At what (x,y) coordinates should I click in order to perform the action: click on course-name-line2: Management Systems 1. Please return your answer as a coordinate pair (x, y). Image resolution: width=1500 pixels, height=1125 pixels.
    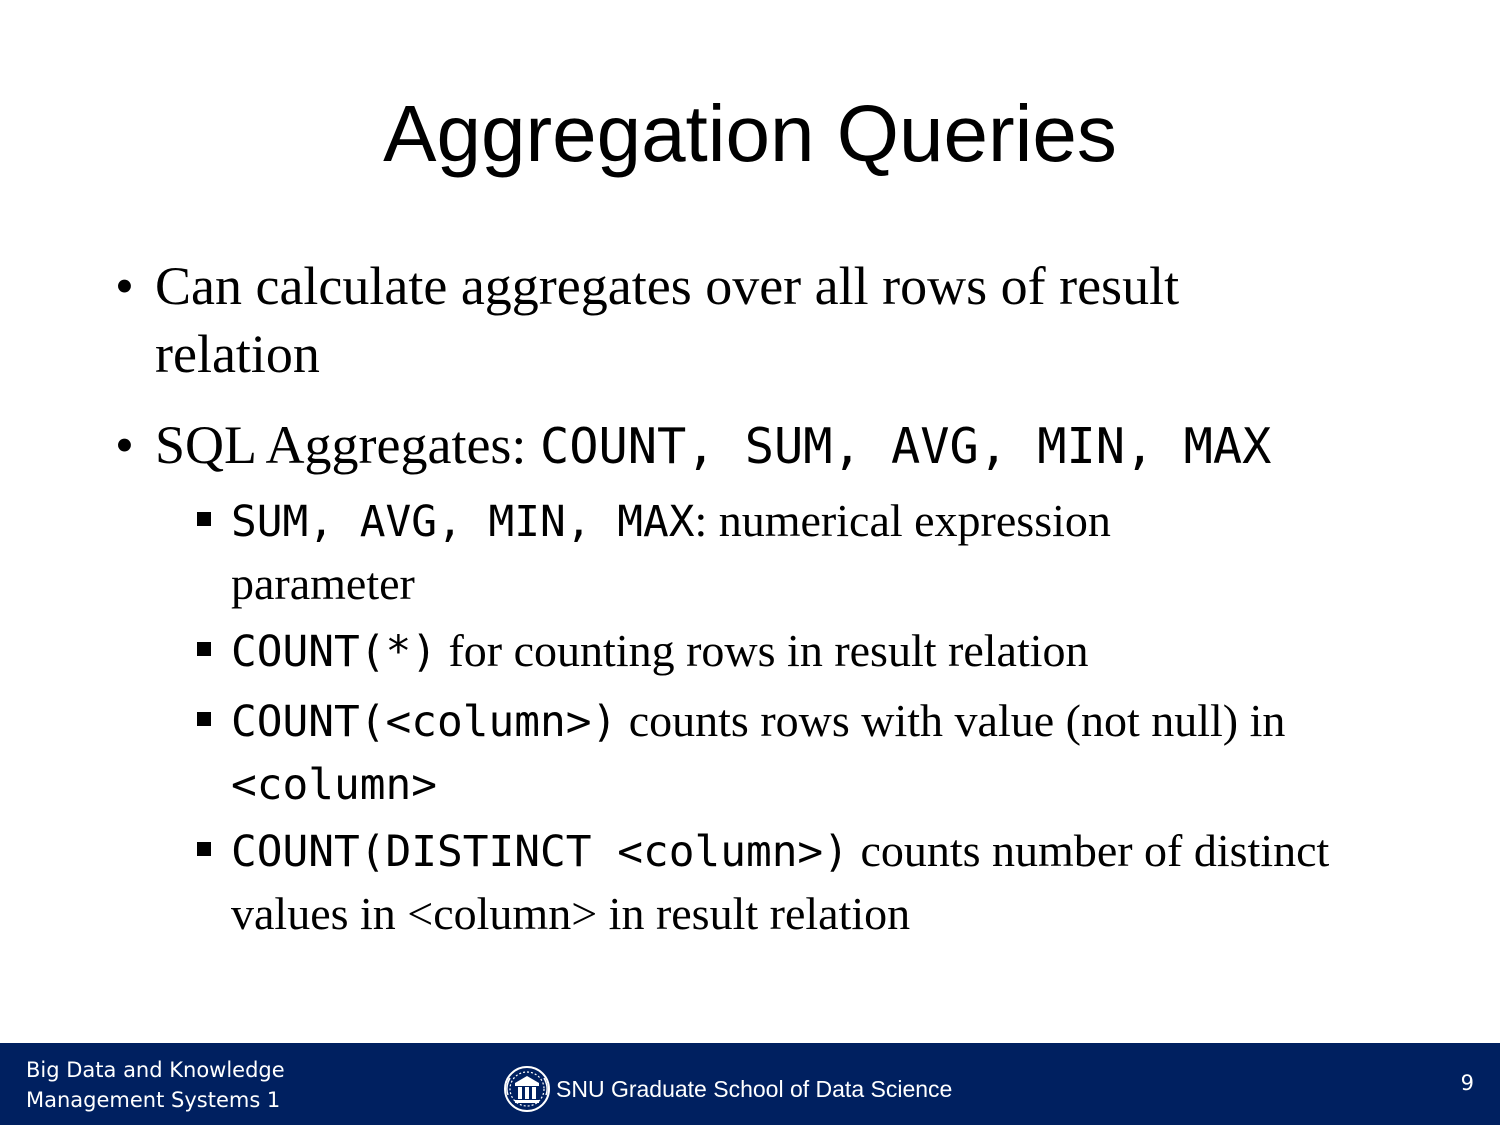
    Looking at the image, I should click on (153, 1100).